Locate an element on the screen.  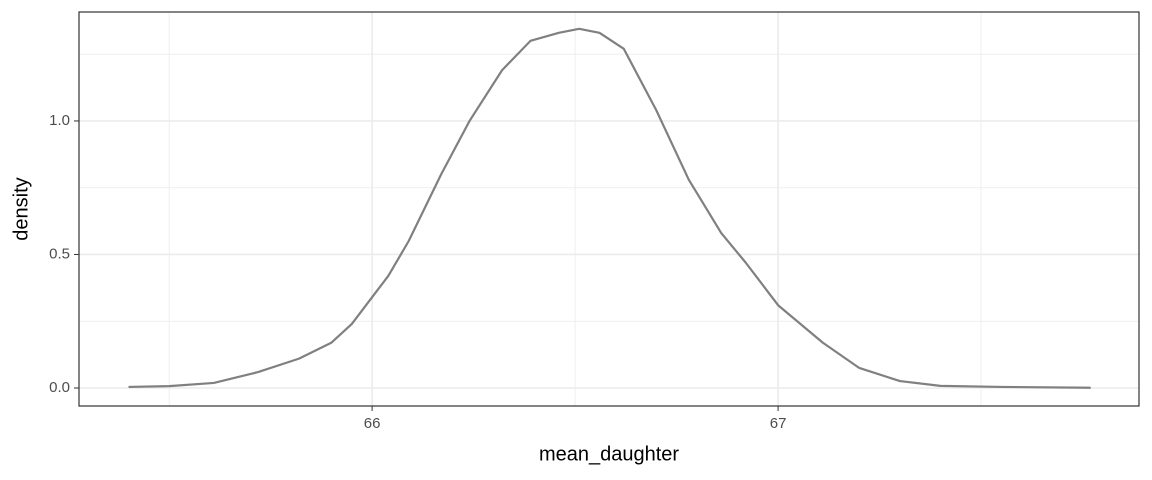
x-axis-title: mean_daughter is located at coordinates (609, 454).